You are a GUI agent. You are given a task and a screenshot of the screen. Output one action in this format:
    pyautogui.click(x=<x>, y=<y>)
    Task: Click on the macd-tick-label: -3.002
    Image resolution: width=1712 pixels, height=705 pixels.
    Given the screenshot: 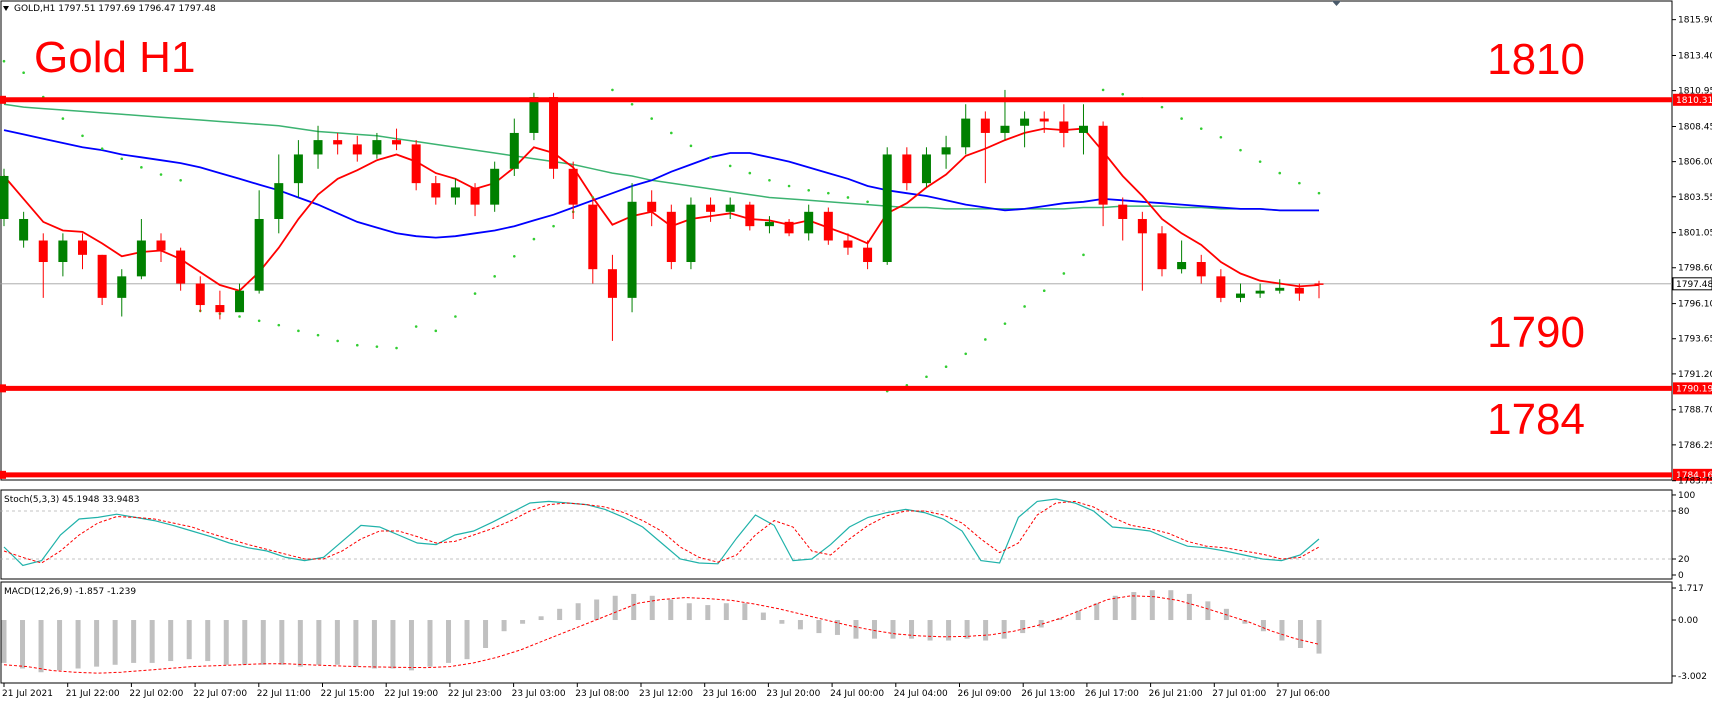 What is the action you would take?
    pyautogui.click(x=1692, y=677)
    